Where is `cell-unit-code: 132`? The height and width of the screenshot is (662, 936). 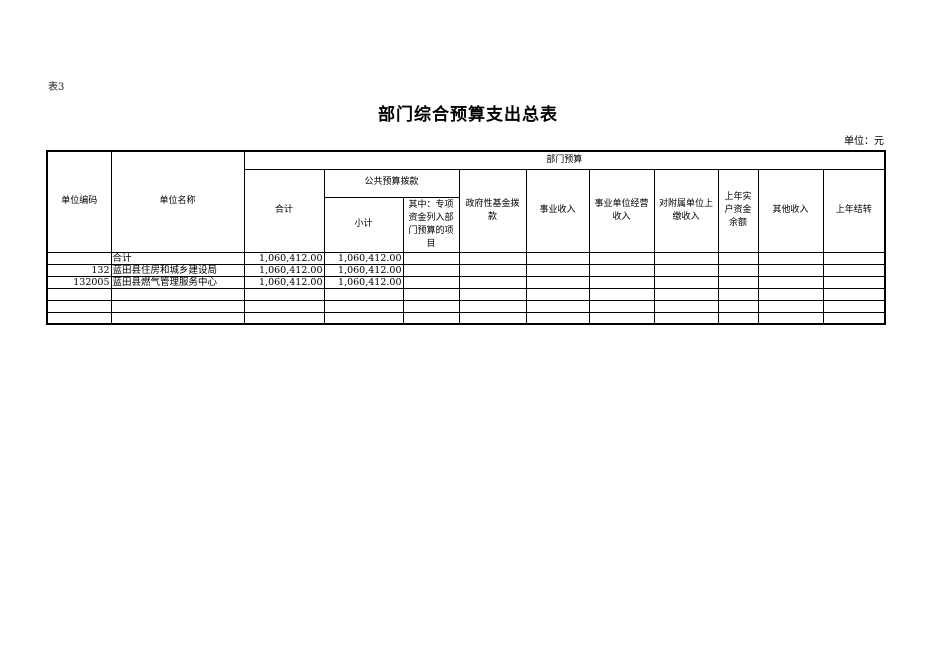
cell-unit-code: 132 is located at coordinates (79, 270).